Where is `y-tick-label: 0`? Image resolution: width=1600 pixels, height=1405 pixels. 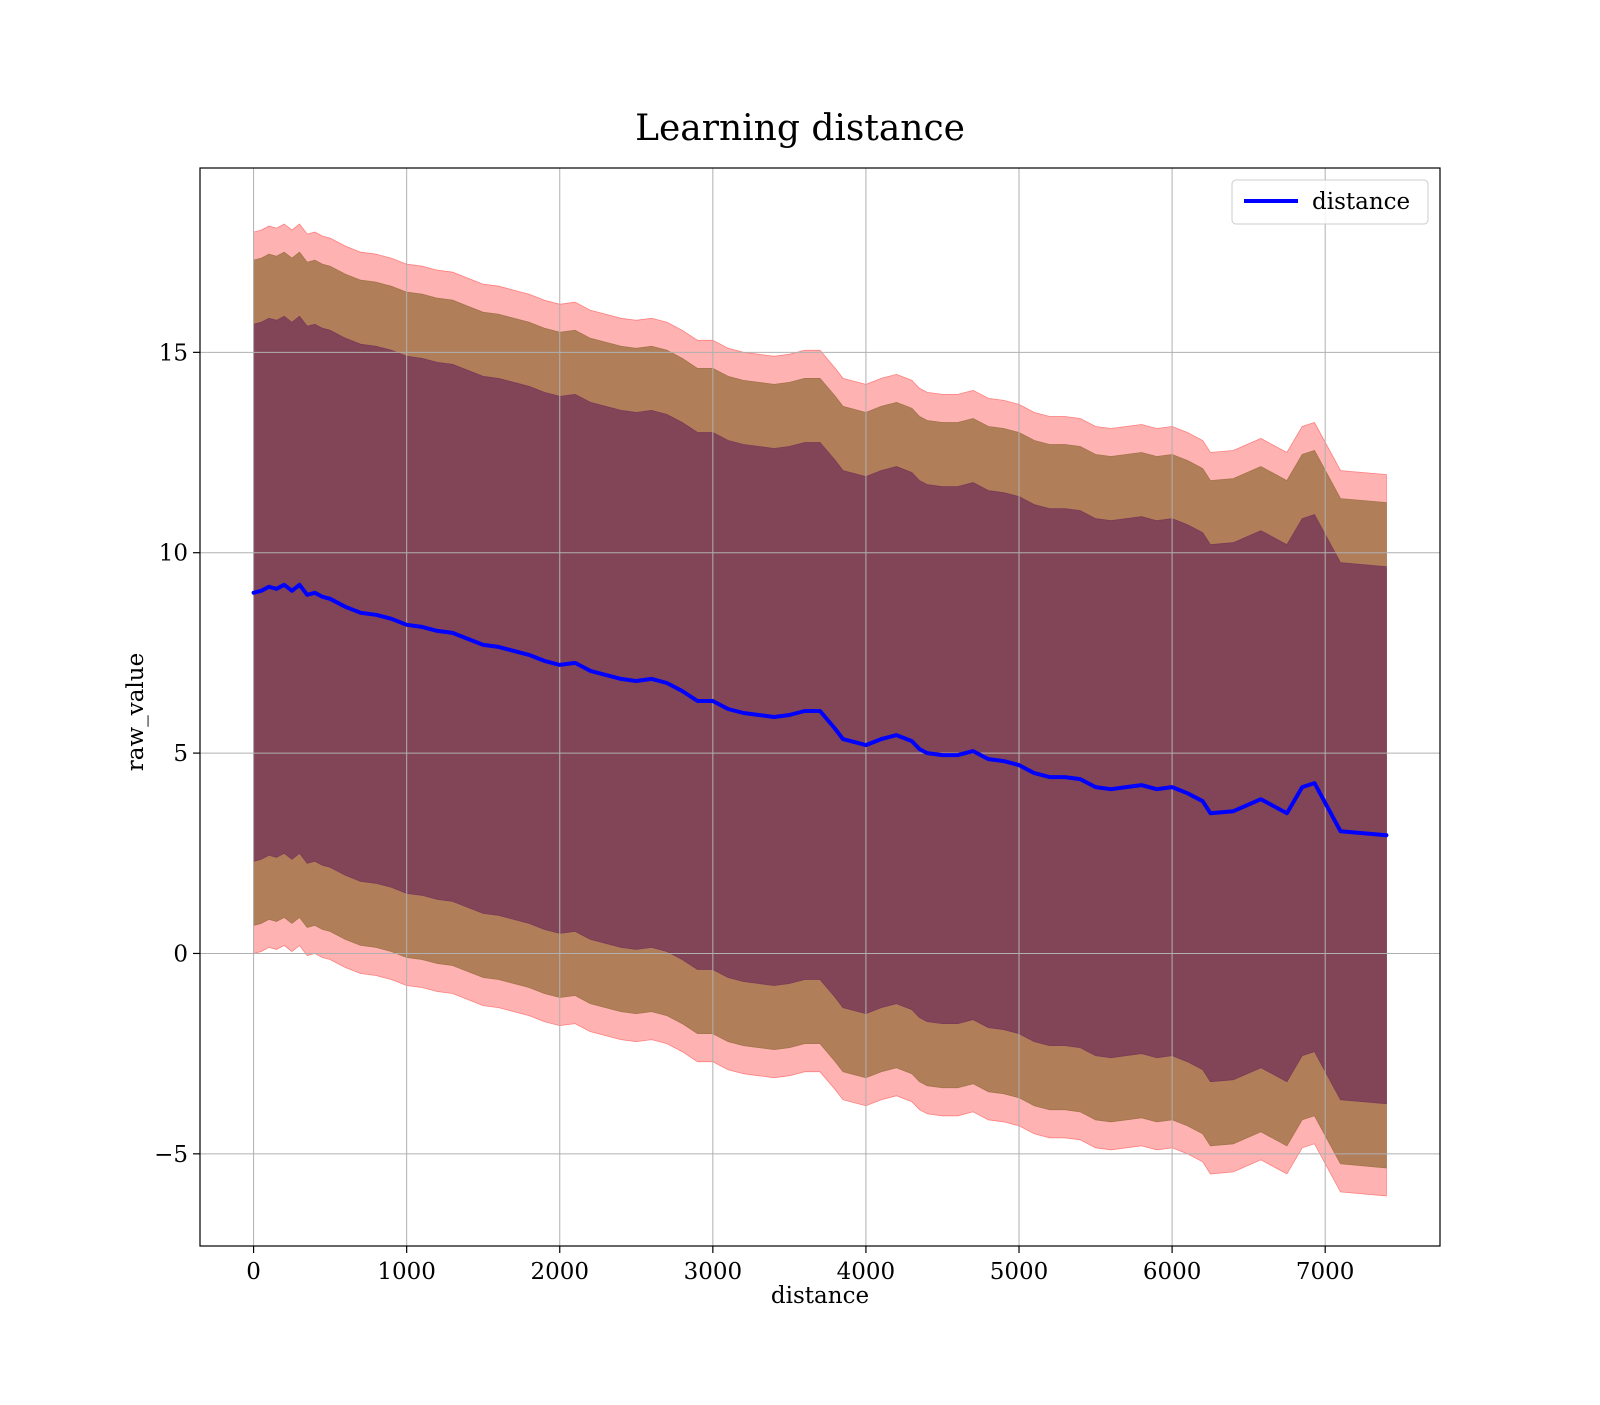 y-tick-label: 0 is located at coordinates (180, 954).